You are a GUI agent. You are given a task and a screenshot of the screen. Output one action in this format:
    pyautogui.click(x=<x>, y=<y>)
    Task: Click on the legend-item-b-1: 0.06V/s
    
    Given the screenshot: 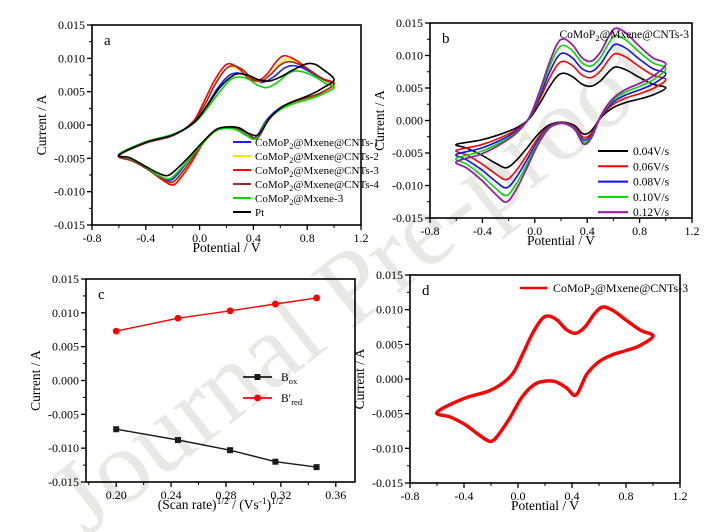 What is the action you would take?
    pyautogui.click(x=634, y=167)
    